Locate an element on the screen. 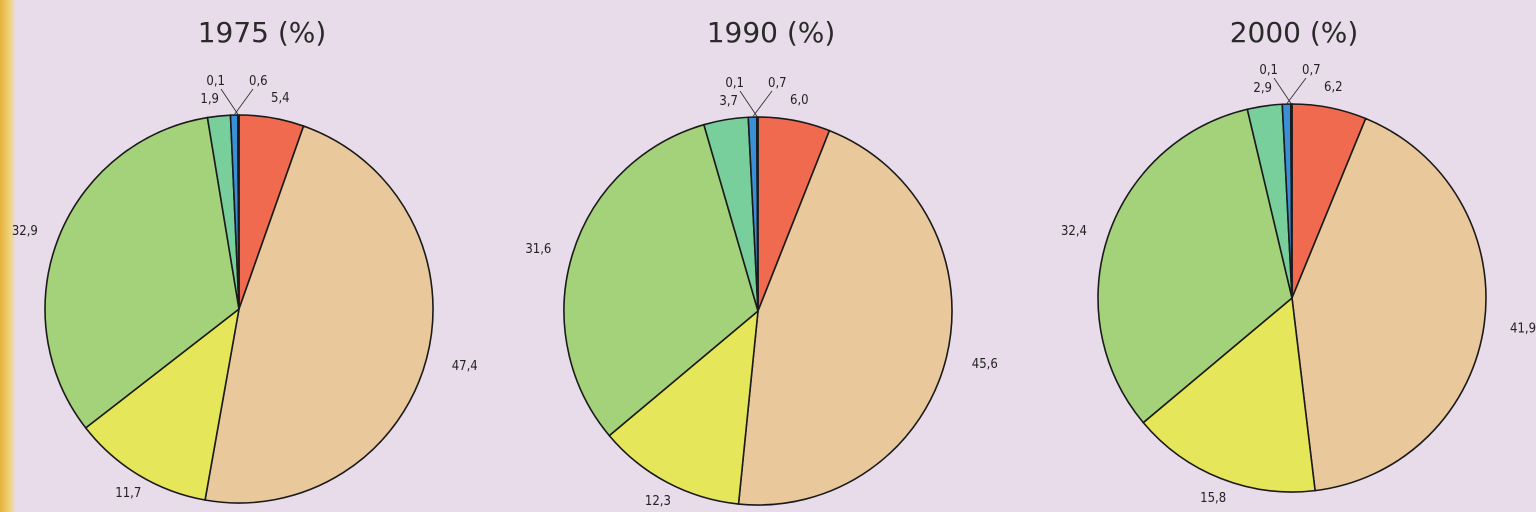  slice-value-label: 12,3 is located at coordinates (658, 501).